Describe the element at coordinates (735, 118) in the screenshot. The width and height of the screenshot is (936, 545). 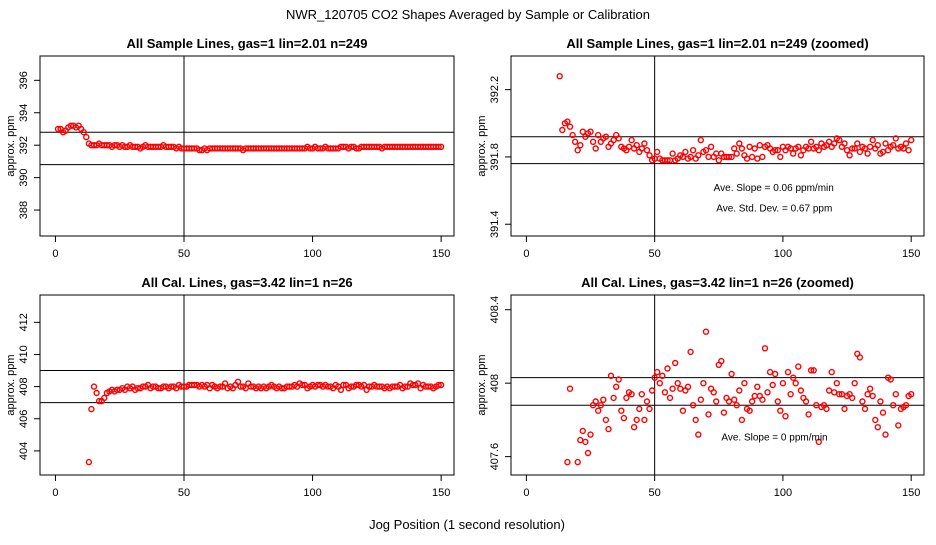
I see `data-points` at that location.